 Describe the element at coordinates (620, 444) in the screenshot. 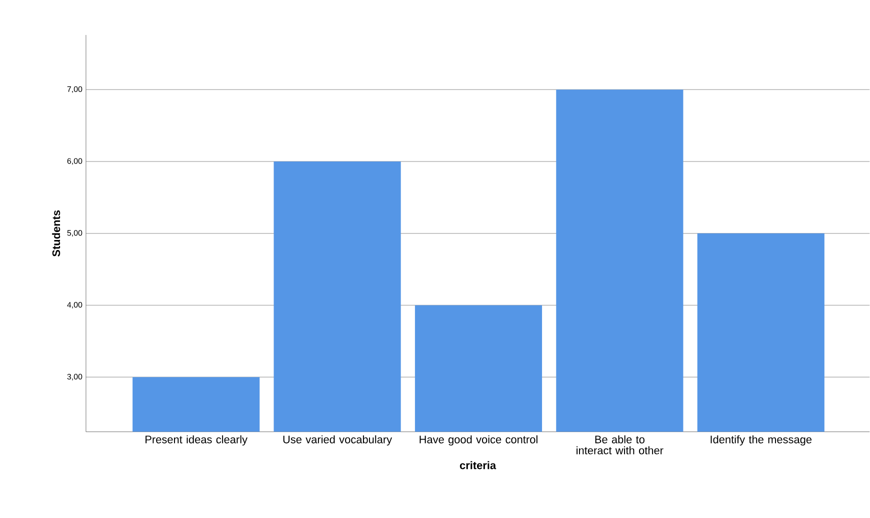

I see `x-tick-label: Be able to interact with other` at that location.